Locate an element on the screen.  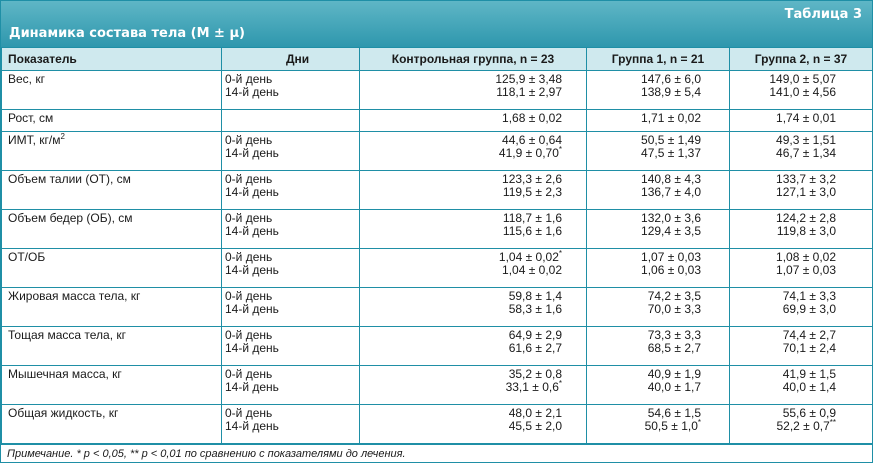
group1-cell-line: 68,5 ± 2,7 is located at coordinates (646, 348).